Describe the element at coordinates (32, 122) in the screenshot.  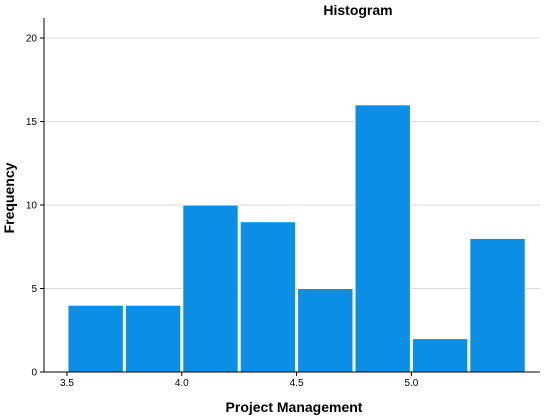
I see `y-tick-label-15: 15` at that location.